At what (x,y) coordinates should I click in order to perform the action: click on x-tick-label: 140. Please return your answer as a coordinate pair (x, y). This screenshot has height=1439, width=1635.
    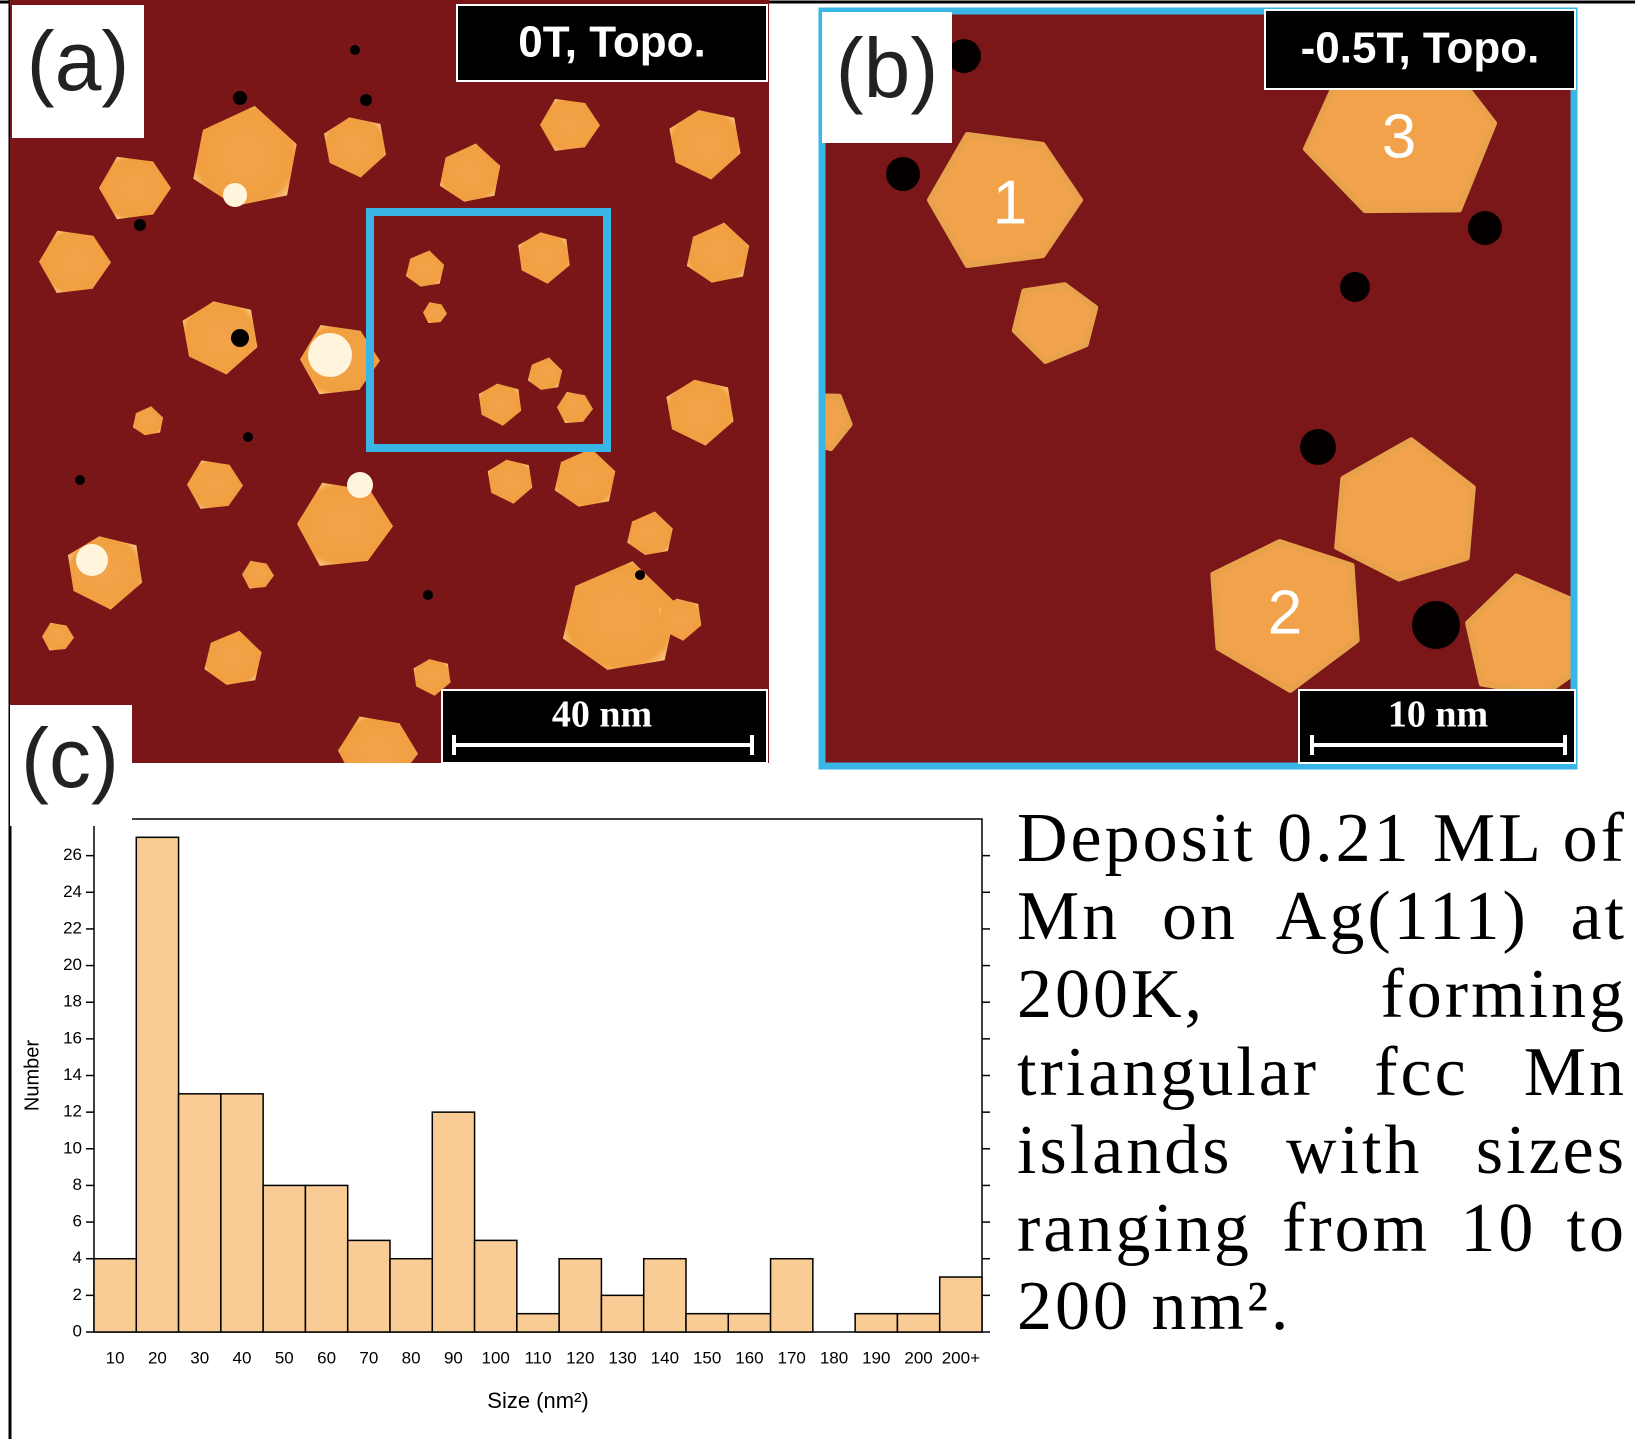
    Looking at the image, I should click on (665, 1357).